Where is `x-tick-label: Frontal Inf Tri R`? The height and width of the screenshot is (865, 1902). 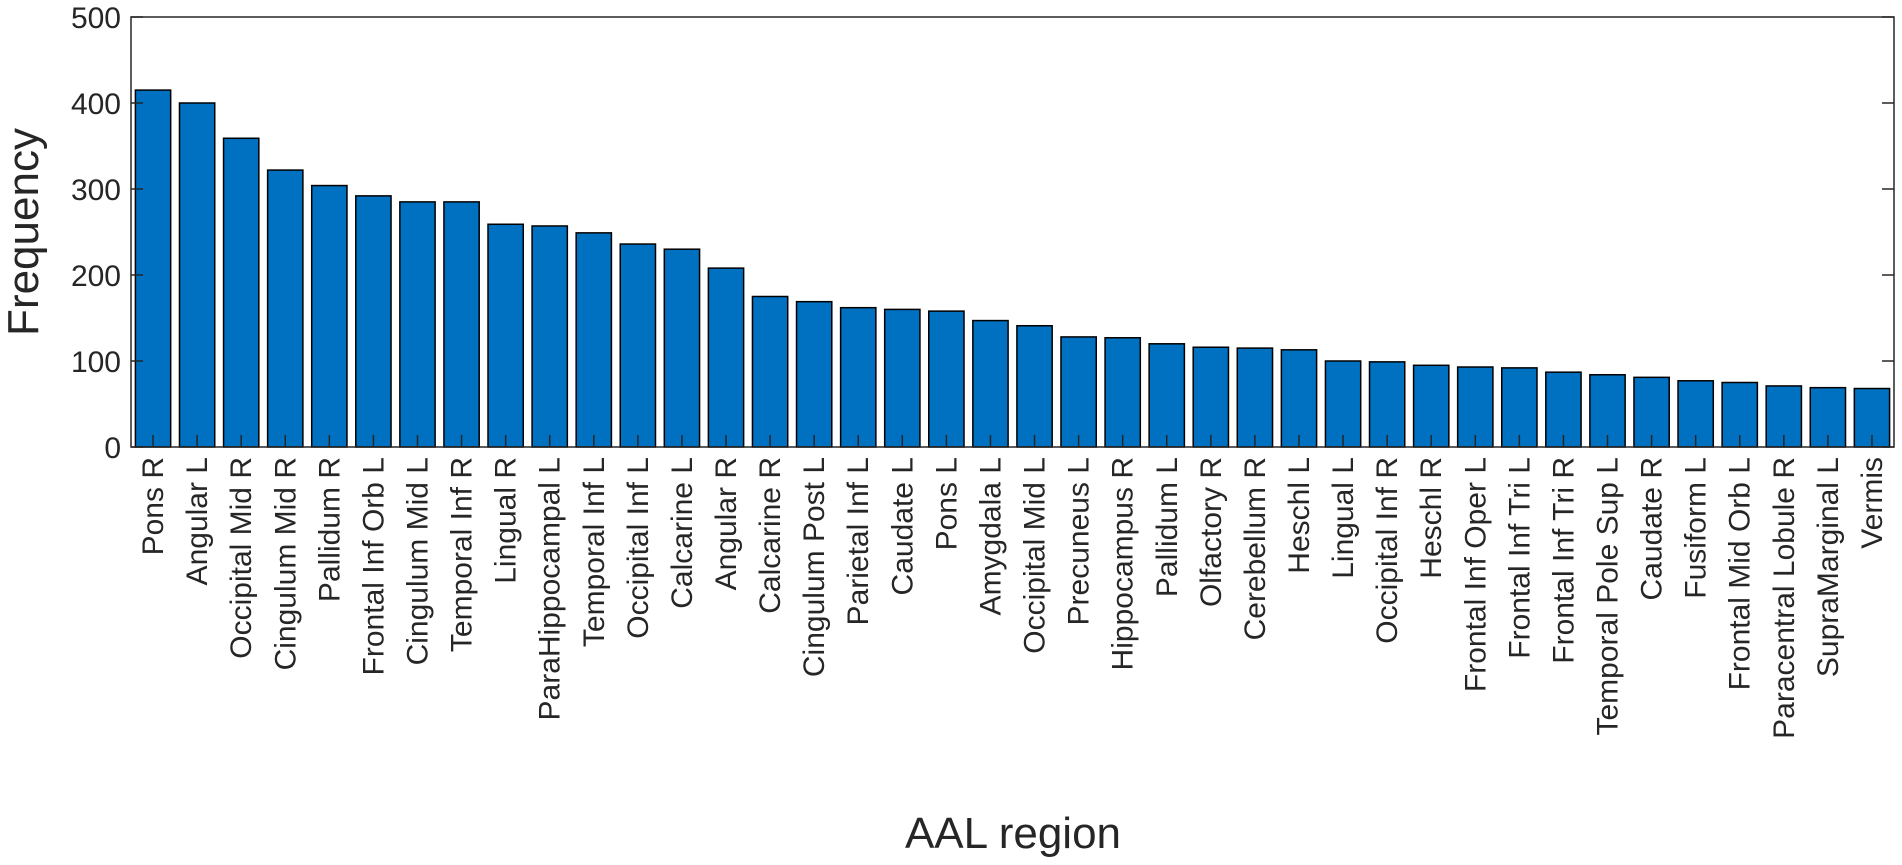 x-tick-label: Frontal Inf Tri R is located at coordinates (1563, 560).